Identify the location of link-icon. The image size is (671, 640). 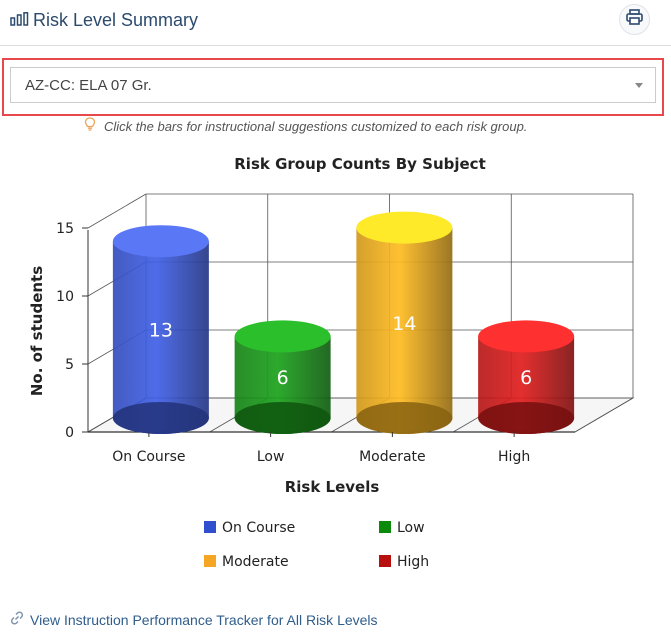
(17, 620).